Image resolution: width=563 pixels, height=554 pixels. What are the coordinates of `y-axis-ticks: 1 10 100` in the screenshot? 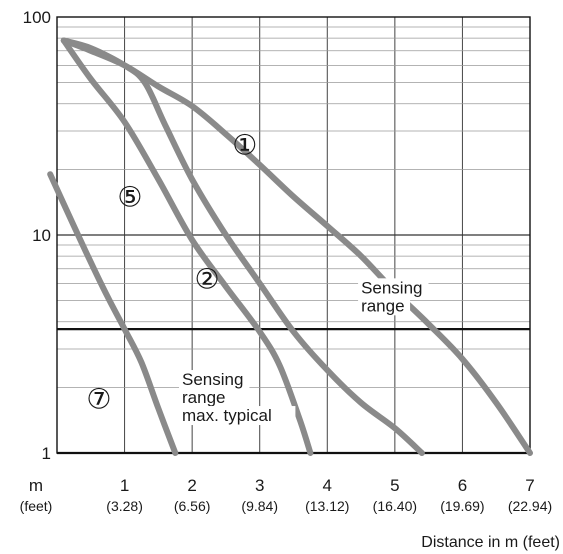 It's located at (37, 235).